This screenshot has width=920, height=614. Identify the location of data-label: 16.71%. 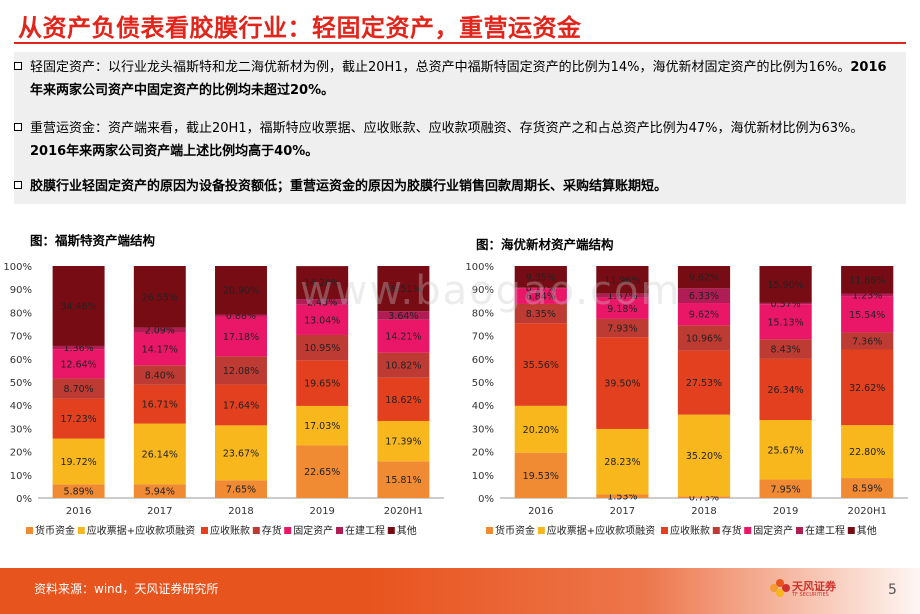
(160, 405).